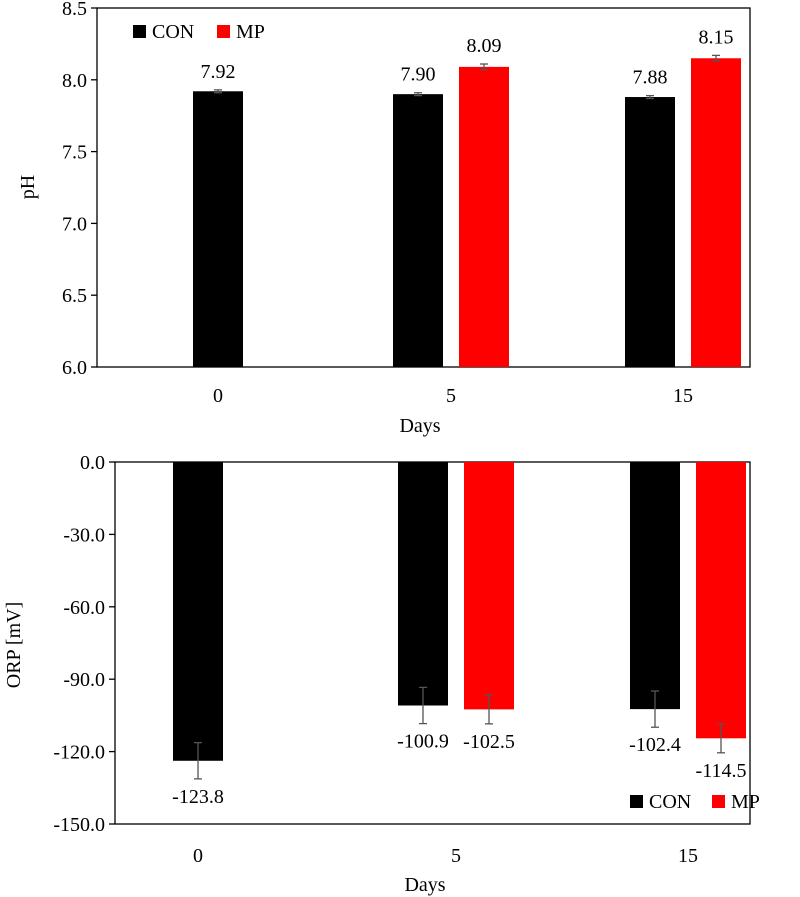 The width and height of the screenshot is (800, 897). What do you see at coordinates (74, 81) in the screenshot?
I see `ph-y-tick-label: 8.0` at bounding box center [74, 81].